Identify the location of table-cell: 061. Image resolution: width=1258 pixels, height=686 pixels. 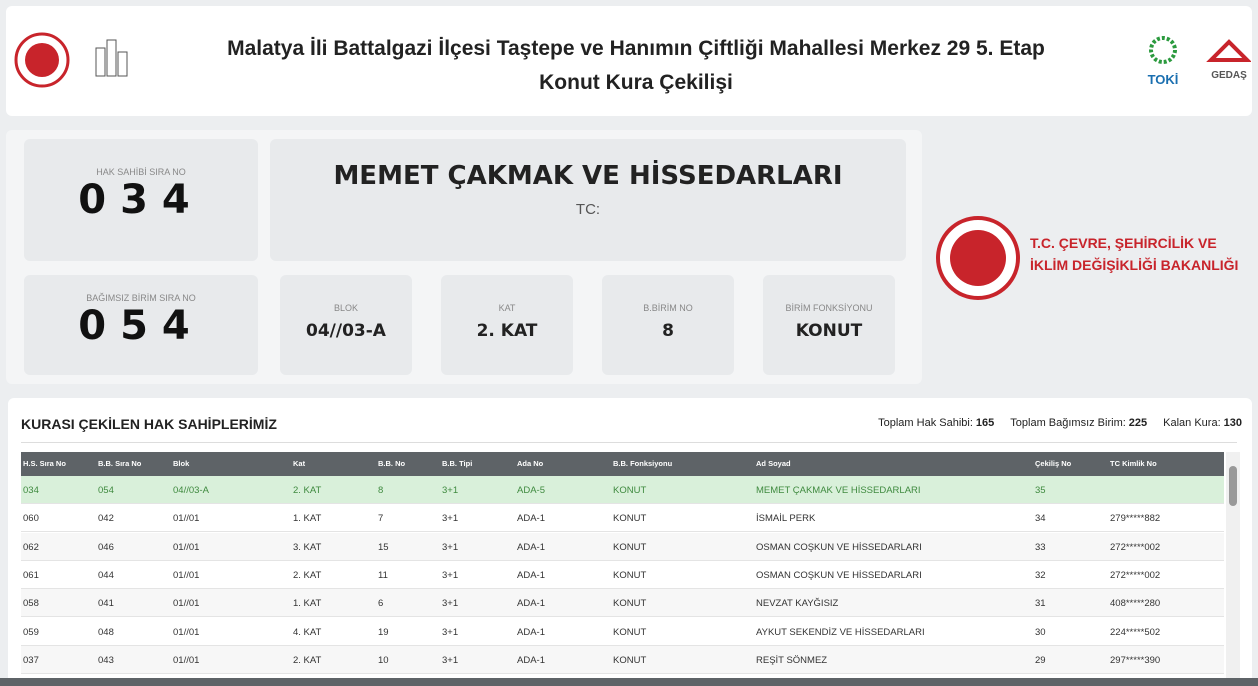
(31, 575).